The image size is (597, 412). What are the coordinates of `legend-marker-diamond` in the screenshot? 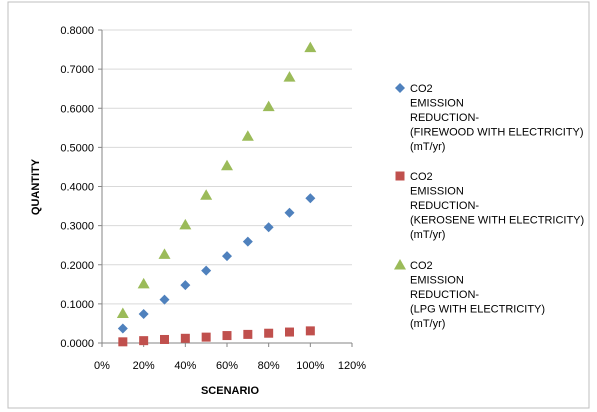 It's located at (400, 88).